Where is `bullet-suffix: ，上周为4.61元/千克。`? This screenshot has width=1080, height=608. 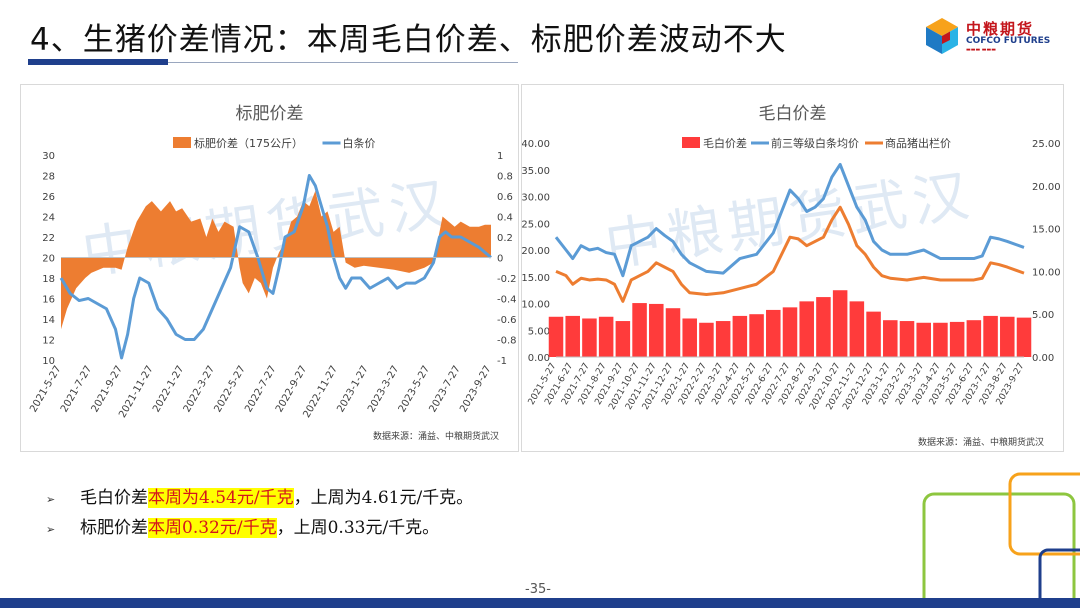 bullet-suffix: ，上周为4.61元/千克。 is located at coordinates (383, 498).